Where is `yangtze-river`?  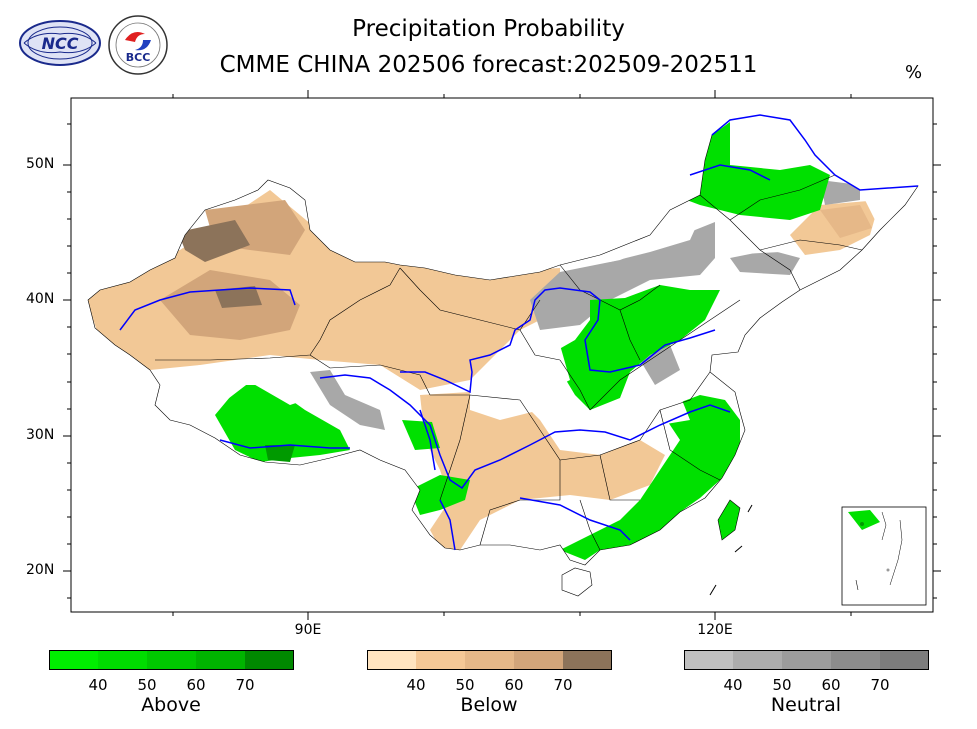 yangtze-river is located at coordinates (525, 432).